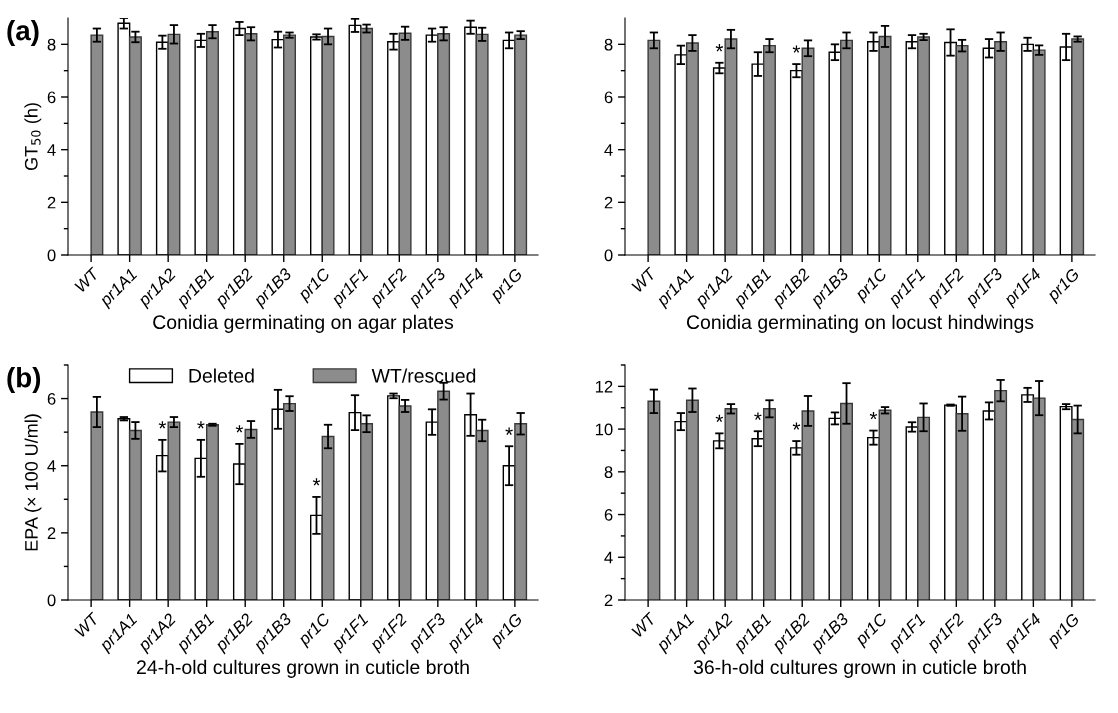  What do you see at coordinates (604, 429) in the screenshot?
I see `y-tick-label: 10` at bounding box center [604, 429].